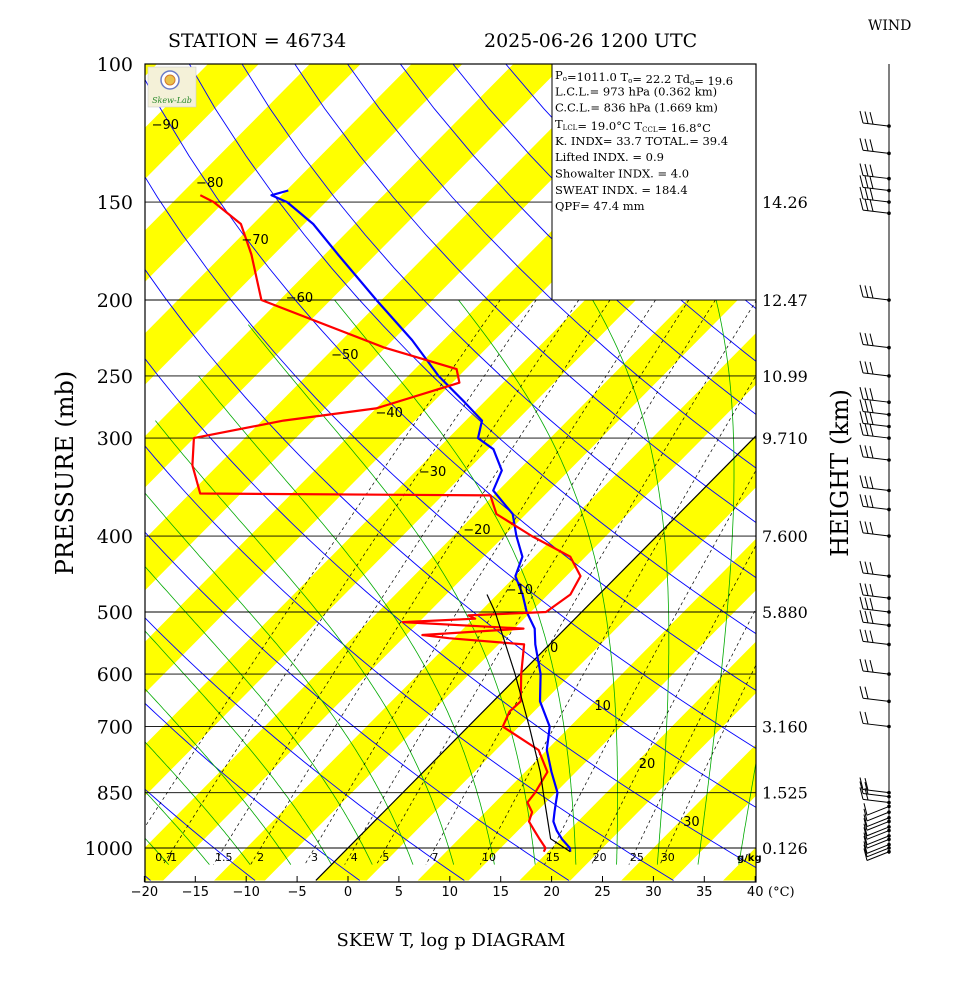 The width and height of the screenshot is (960, 1000). I want to click on height-tick-label: 3.160, so click(785, 727).